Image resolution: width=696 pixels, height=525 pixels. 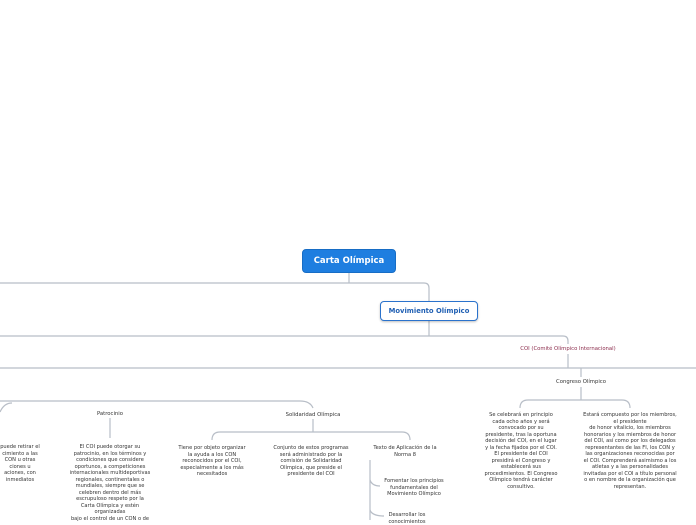 What do you see at coordinates (568, 349) in the screenshot?
I see `topic-coi: COI (Comité Olímpico Internacional)` at bounding box center [568, 349].